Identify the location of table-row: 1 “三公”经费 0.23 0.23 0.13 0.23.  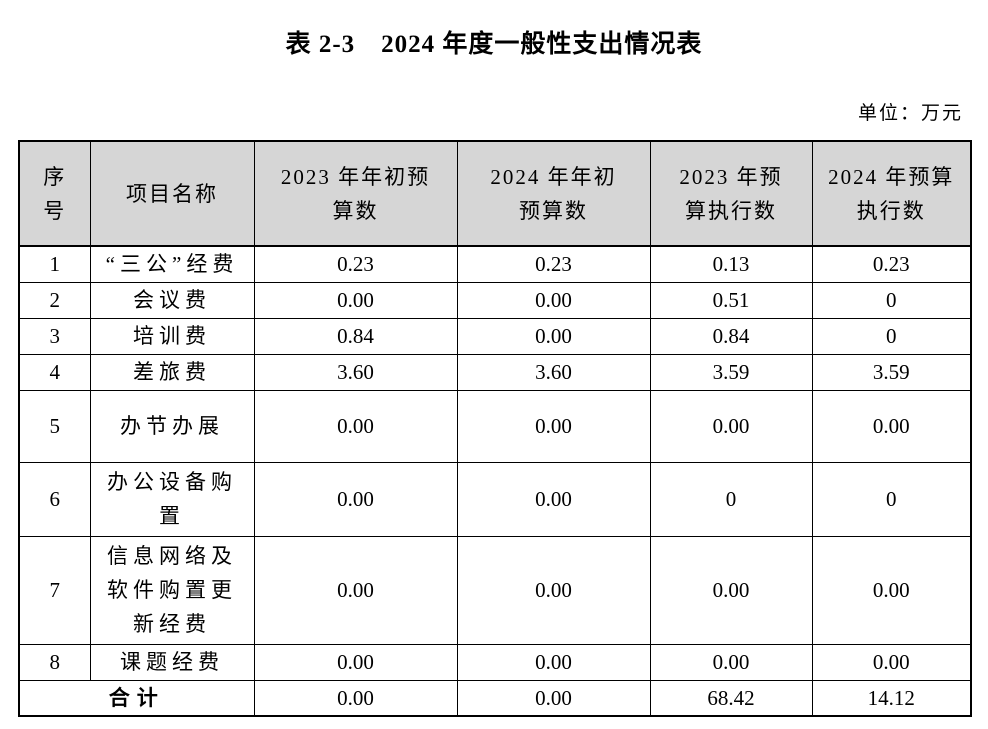
(495, 264).